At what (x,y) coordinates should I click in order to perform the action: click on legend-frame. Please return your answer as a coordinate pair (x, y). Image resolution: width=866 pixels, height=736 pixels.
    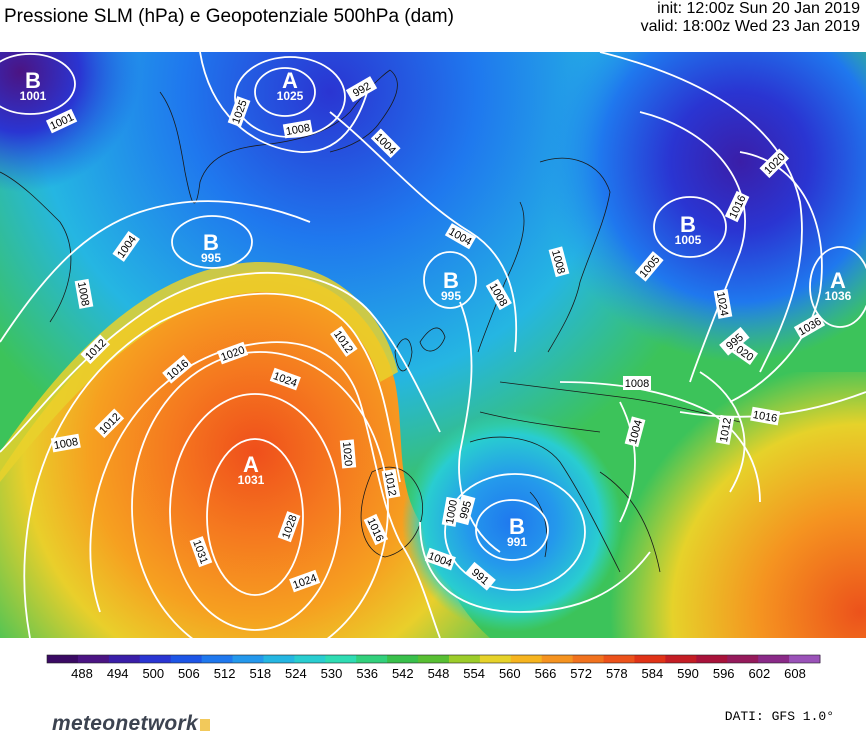
    Looking at the image, I should click on (433, 659).